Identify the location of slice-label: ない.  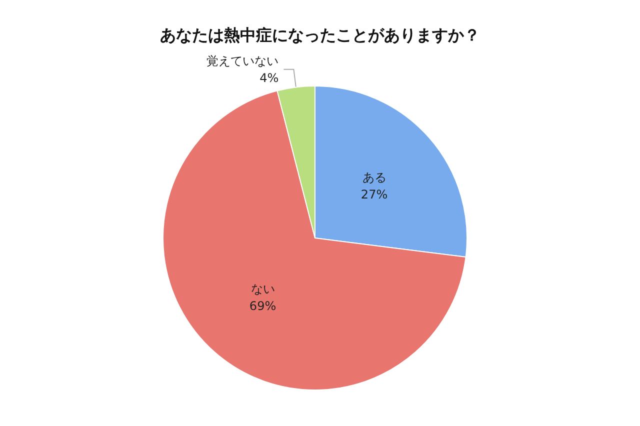
(262, 289).